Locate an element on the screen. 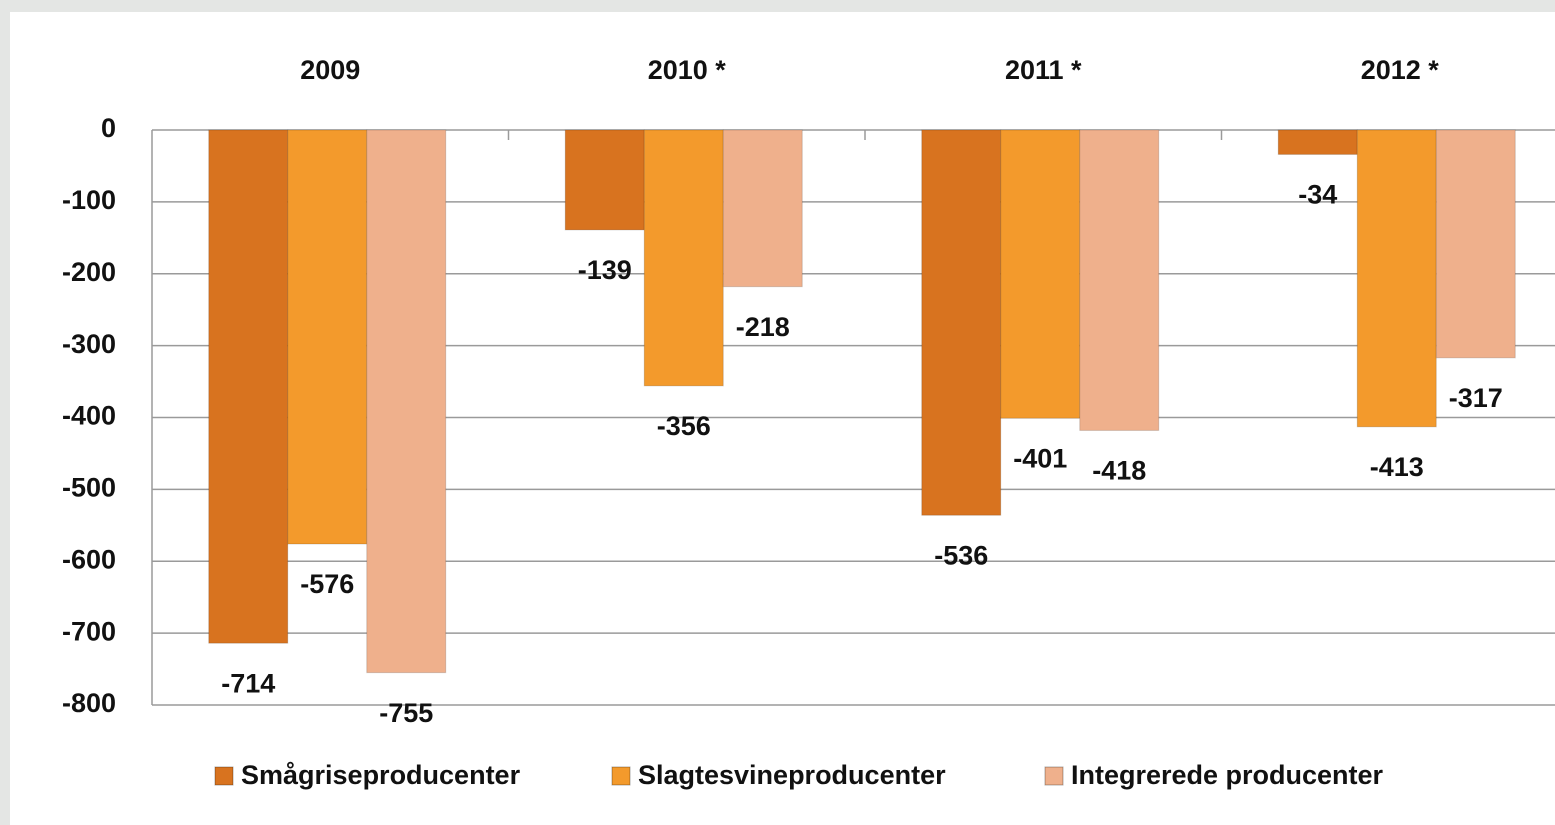 This screenshot has height=825, width=1555. value-label: -536 is located at coordinates (961, 555).